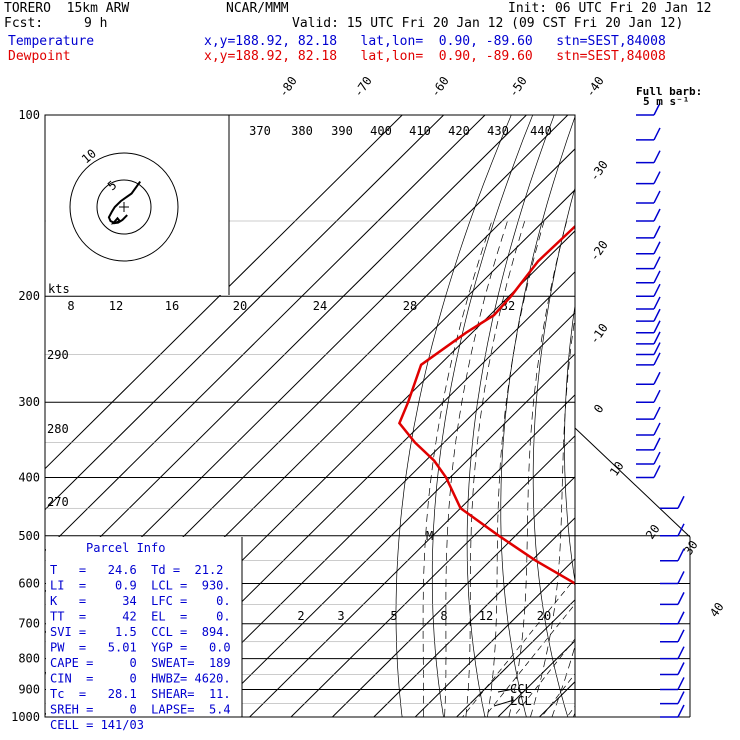 Image resolution: width=740 pixels, height=740 pixels. I want to click on isotherm-label: 40, so click(717, 610).